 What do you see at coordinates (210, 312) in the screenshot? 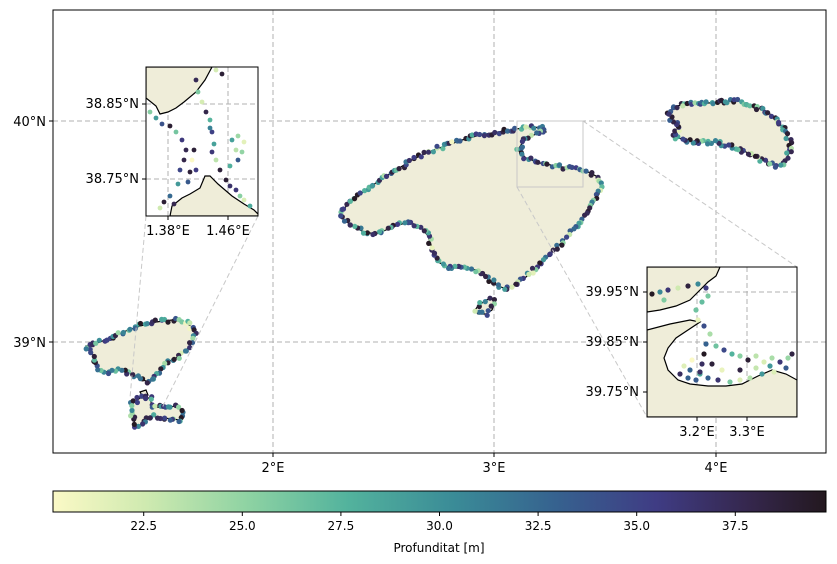
I see `connector-ibiza-right` at bounding box center [210, 312].